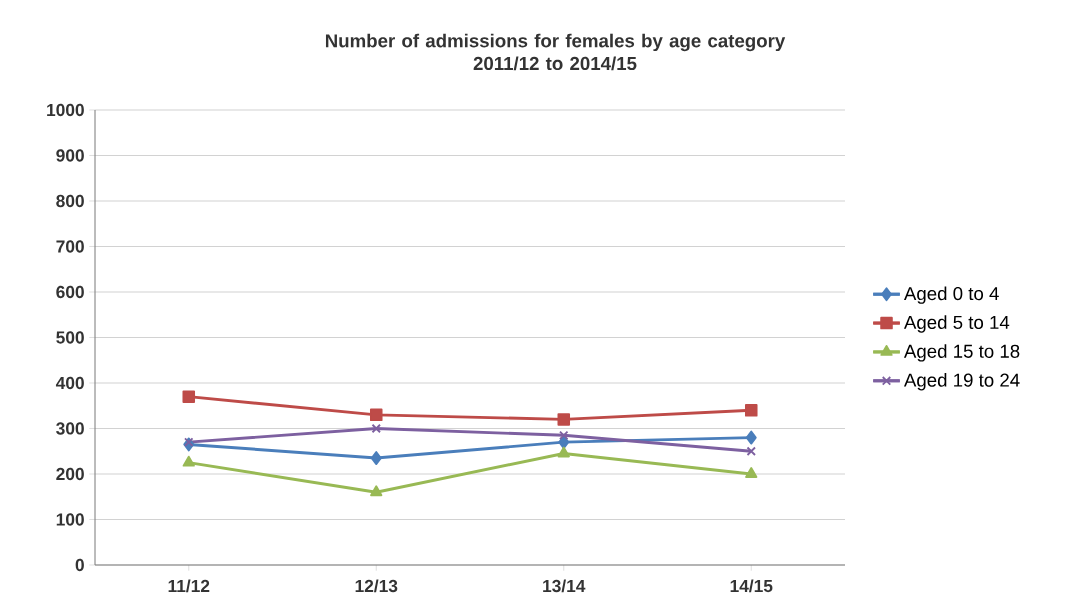 This screenshot has height=615, width=1088. I want to click on y-tick-label: 700, so click(70, 246).